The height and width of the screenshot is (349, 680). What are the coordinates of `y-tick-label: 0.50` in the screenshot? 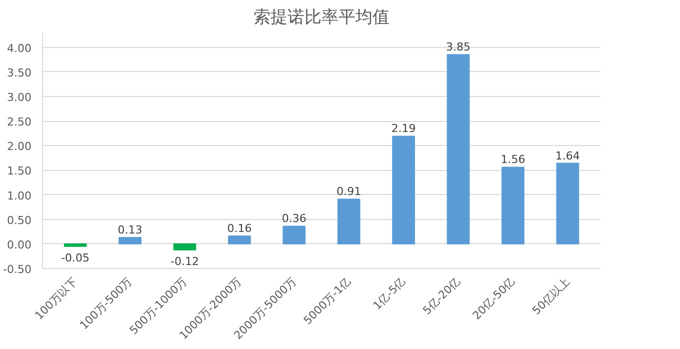 It's located at (19, 220).